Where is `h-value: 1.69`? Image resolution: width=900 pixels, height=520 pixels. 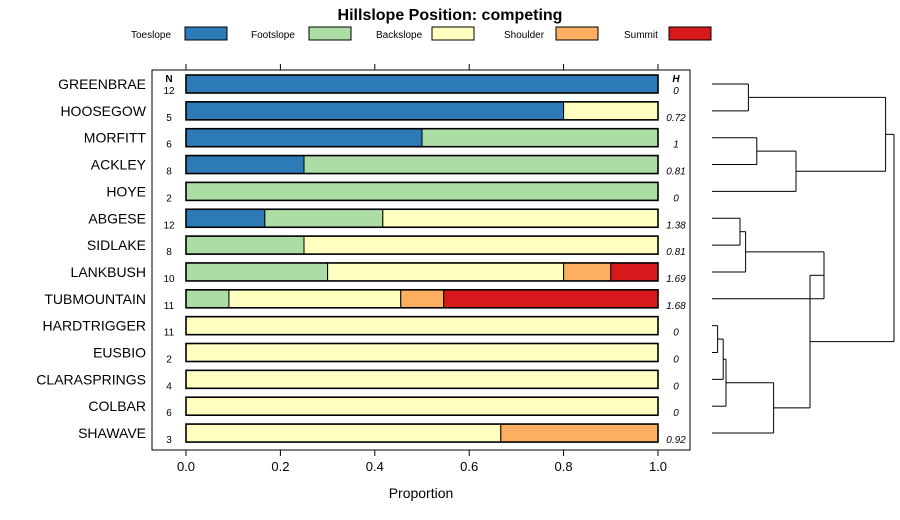
h-value: 1.69 is located at coordinates (676, 279).